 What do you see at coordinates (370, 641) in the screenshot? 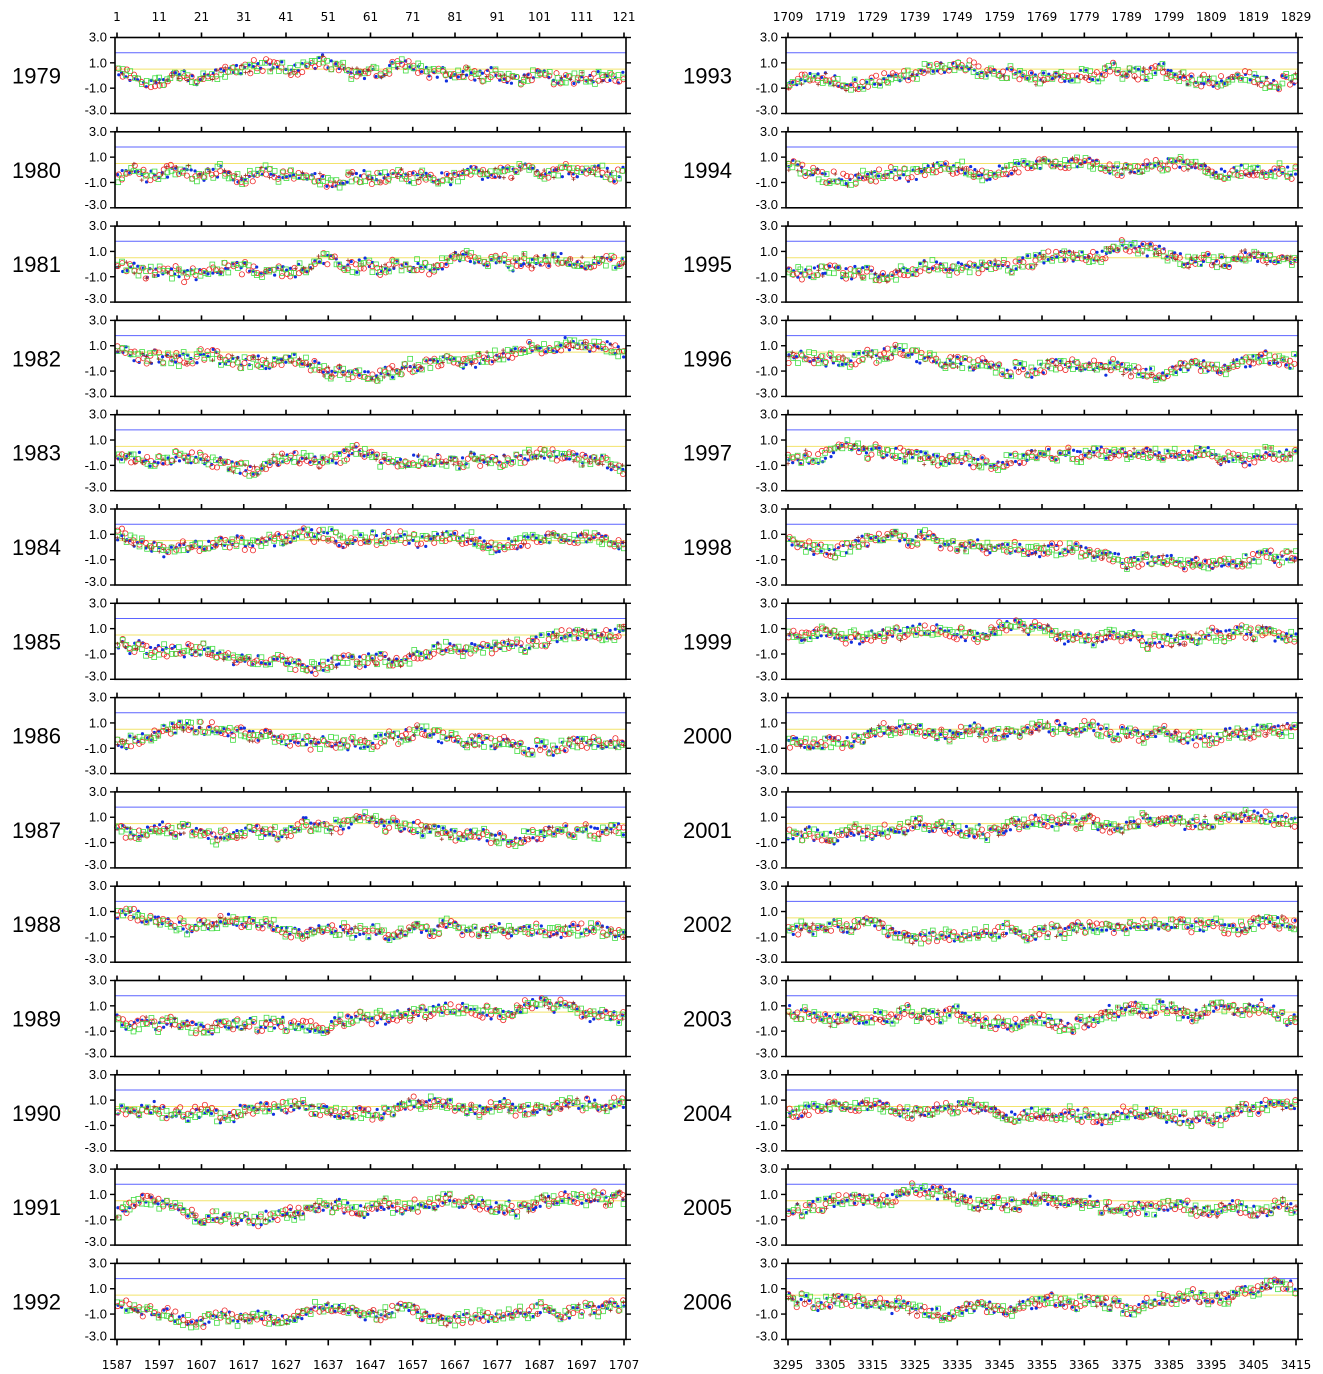
I see `panel-frame` at bounding box center [370, 641].